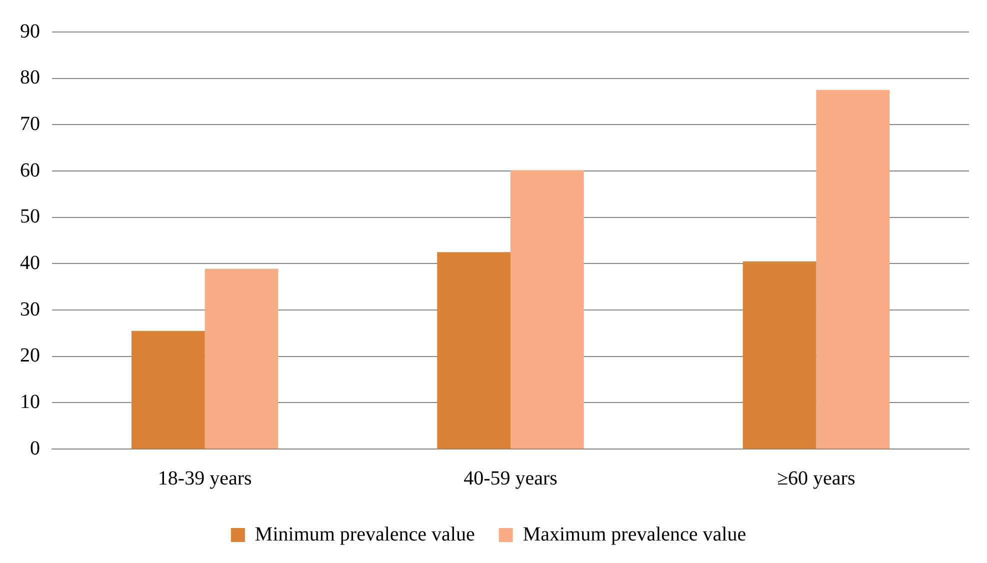 This screenshot has width=987, height=563. Describe the element at coordinates (35, 448) in the screenshot. I see `y-tick-label: 0` at that location.